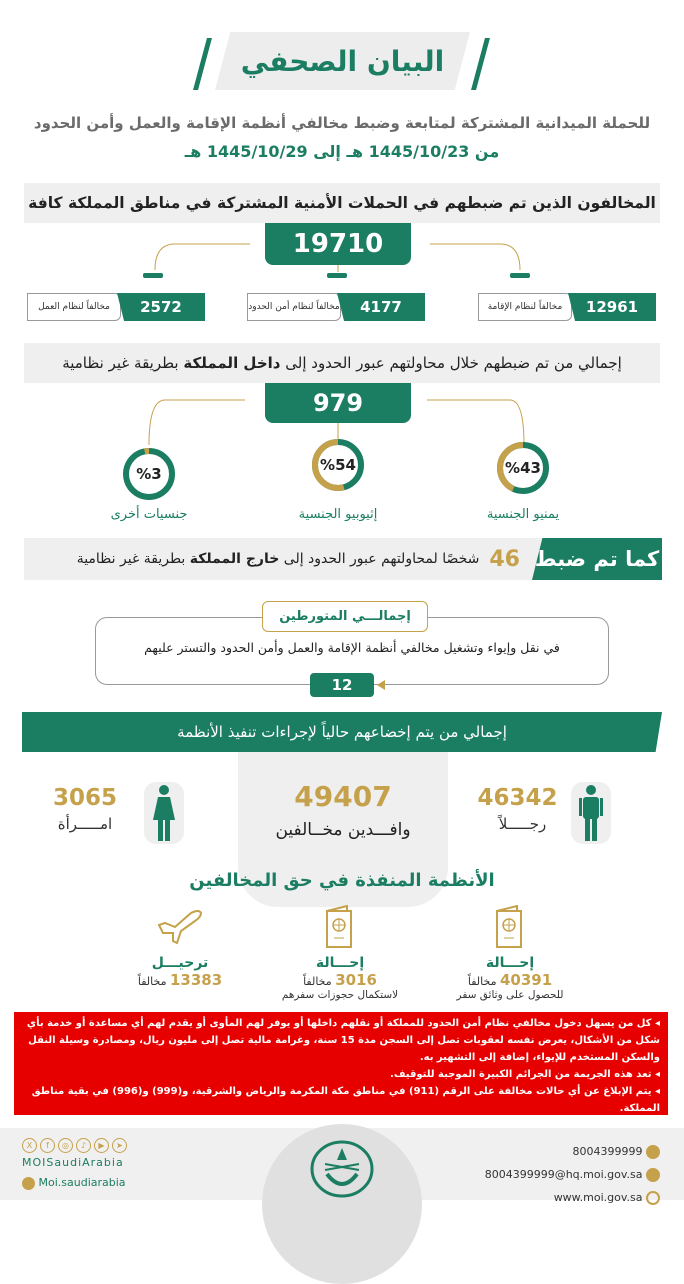 This screenshot has height=1284, width=684. What do you see at coordinates (343, 796) in the screenshot?
I see `total-enforcement: 49407` at bounding box center [343, 796].